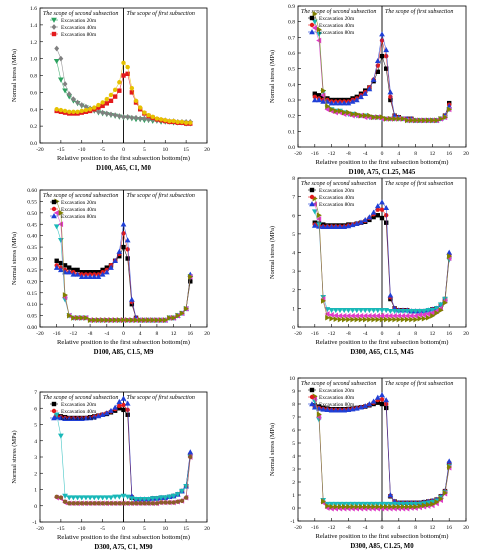 The height and width of the screenshot is (550, 488). I want to click on y-tick-label: 6, so click(293, 431).